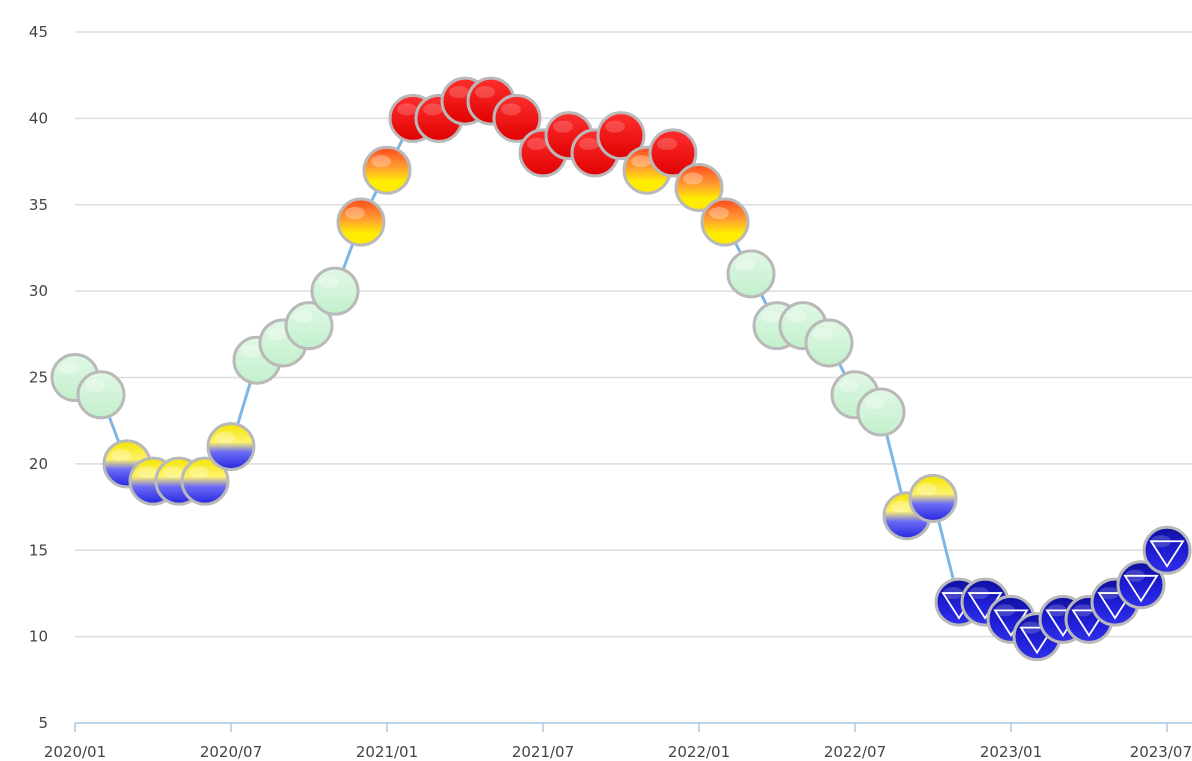  What do you see at coordinates (38, 32) in the screenshot?
I see `y-tick-label: 45` at bounding box center [38, 32].